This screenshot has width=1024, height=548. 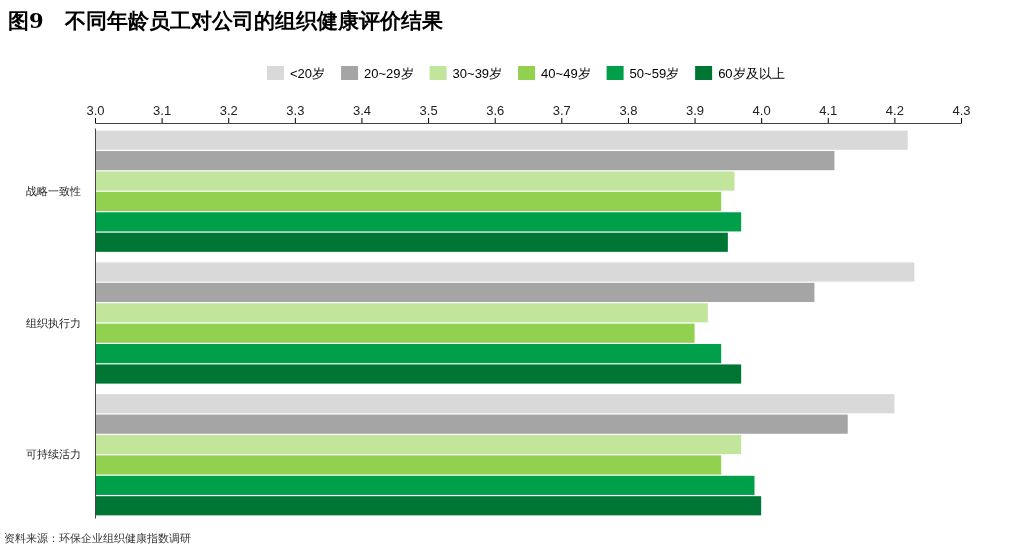 What do you see at coordinates (162, 110) in the screenshot?
I see `x-tick-label: 3.1` at bounding box center [162, 110].